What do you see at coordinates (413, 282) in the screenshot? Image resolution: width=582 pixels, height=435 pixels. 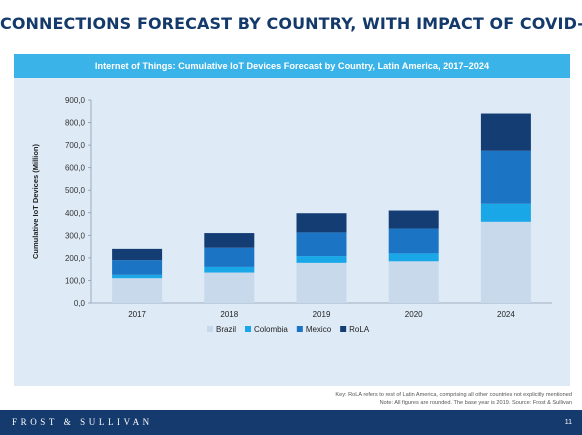 I see `bar-brazil-2020` at bounding box center [413, 282].